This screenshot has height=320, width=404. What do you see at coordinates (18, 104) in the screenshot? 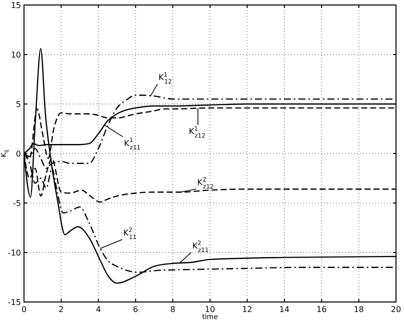
I see `y-tick-label: 5` at bounding box center [18, 104].